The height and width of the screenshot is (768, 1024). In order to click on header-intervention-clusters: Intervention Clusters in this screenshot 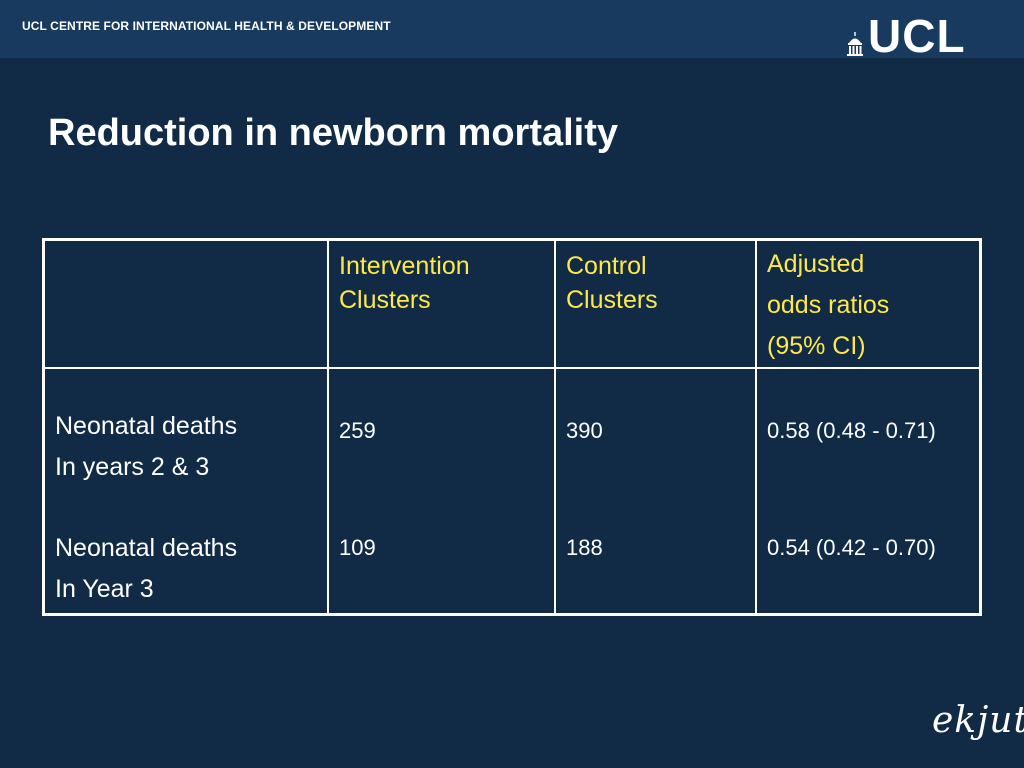, I will do `click(441, 303)`.